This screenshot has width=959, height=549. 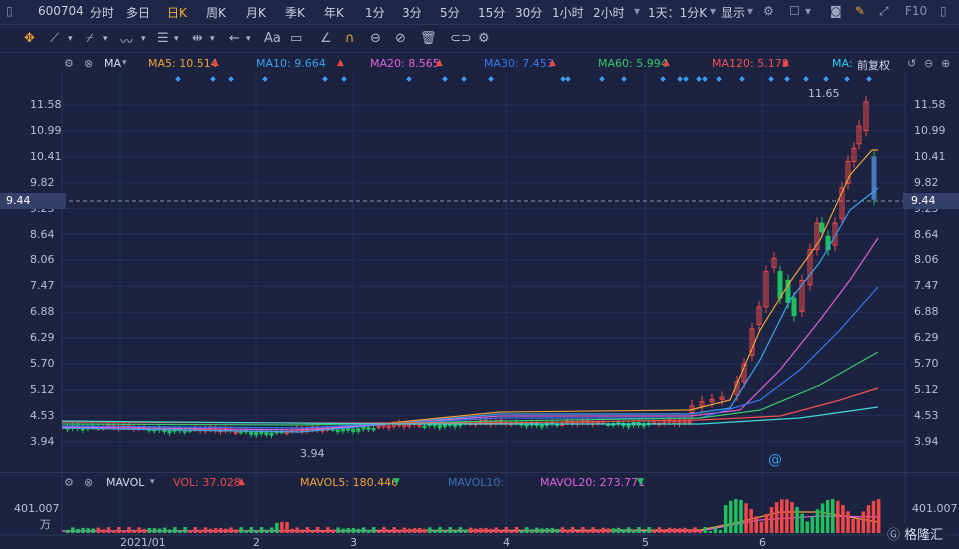 I want to click on line-tool-chevron-icon: ▾, so click(x=70, y=39).